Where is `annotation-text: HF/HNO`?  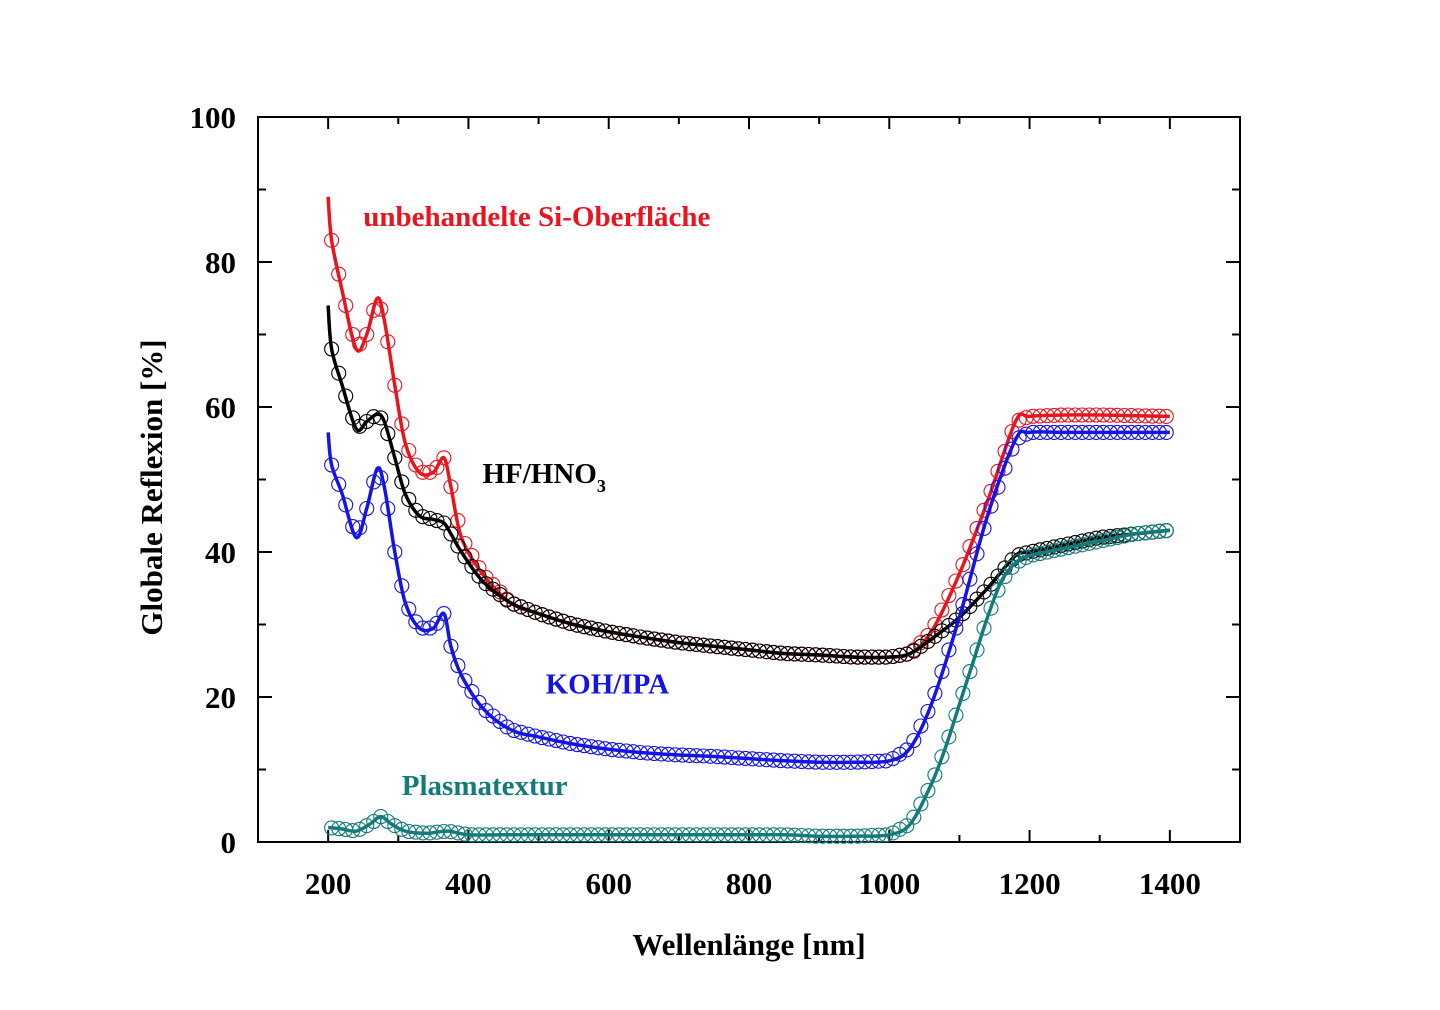 annotation-text: HF/HNO is located at coordinates (539, 474).